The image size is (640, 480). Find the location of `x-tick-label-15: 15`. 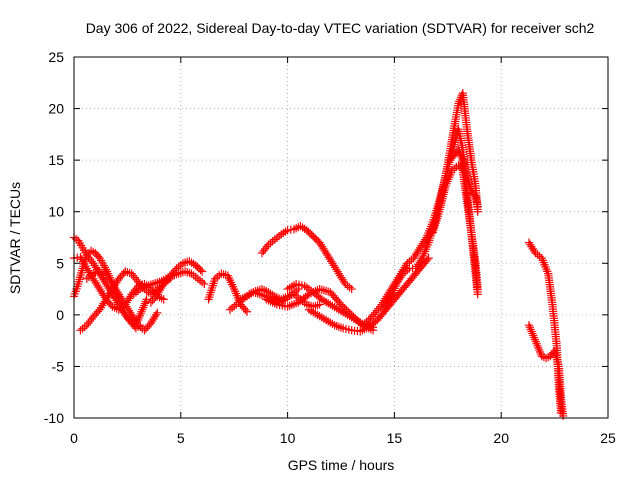

x-tick-label-15: 15 is located at coordinates (395, 438).